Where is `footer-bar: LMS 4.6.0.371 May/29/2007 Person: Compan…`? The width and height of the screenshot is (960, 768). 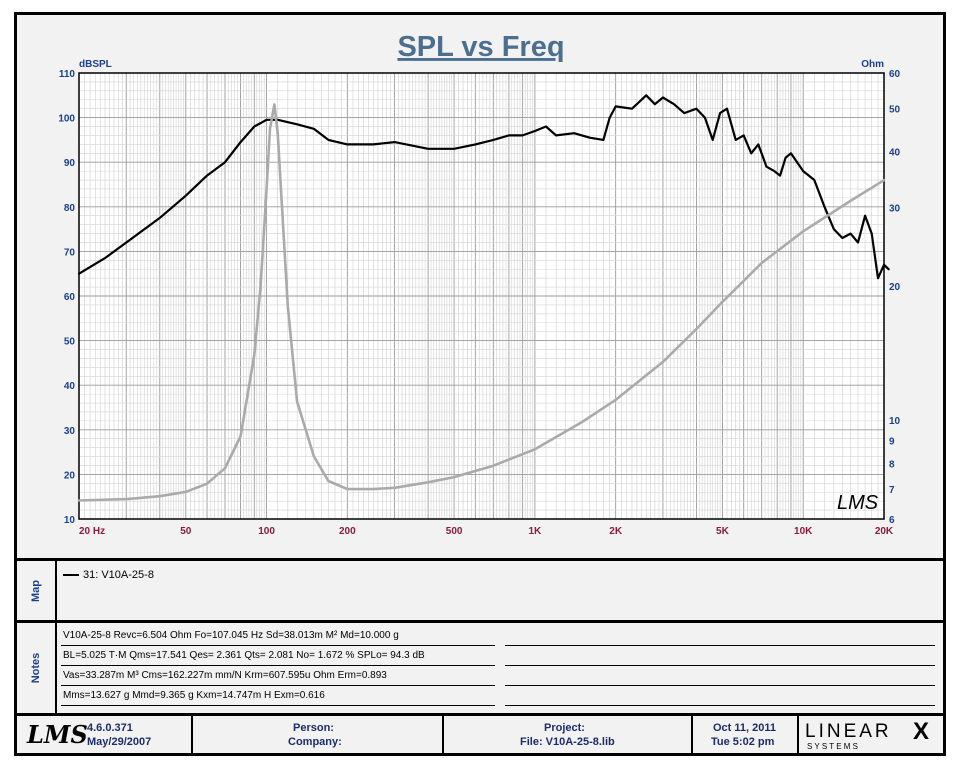
footer-bar: LMS 4.6.0.371 May/29/2007 Person: Compan… is located at coordinates (480, 733).